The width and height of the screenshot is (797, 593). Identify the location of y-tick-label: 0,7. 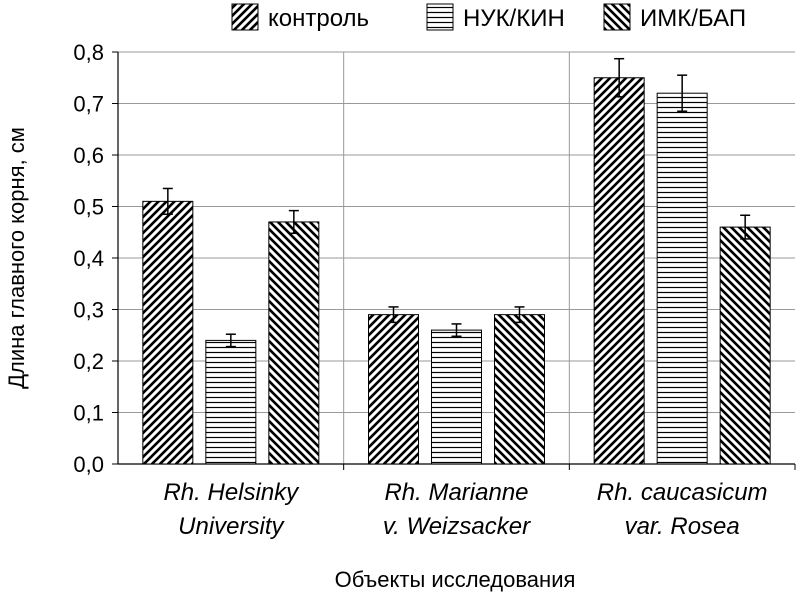
(88, 104).